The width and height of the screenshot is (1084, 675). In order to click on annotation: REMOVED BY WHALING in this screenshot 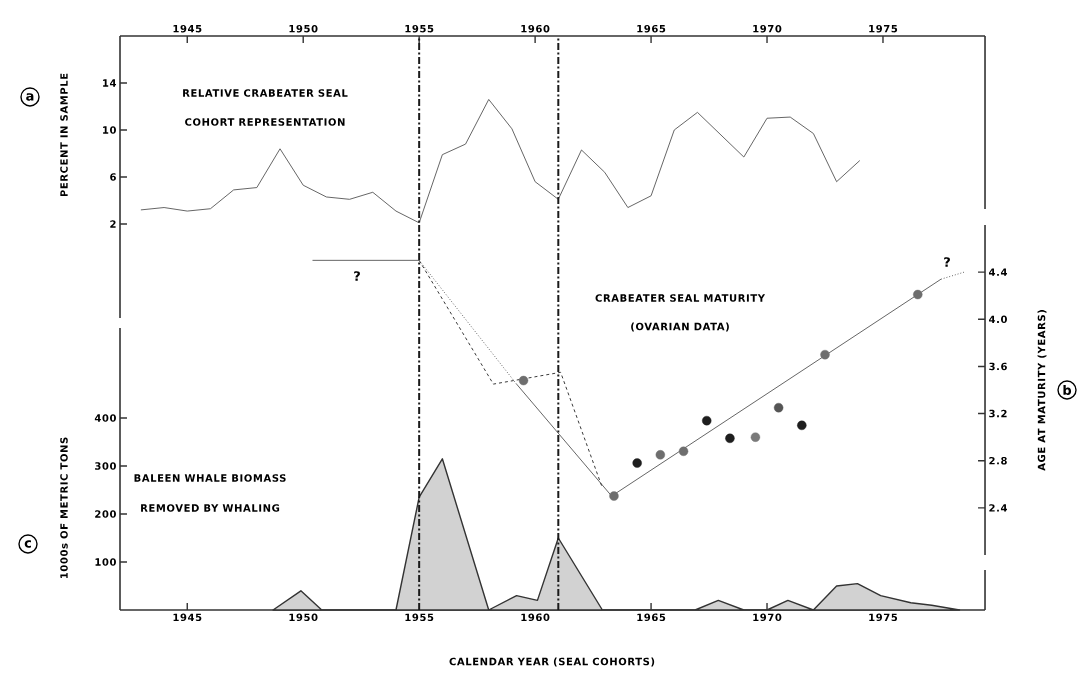, I will do `click(210, 508)`.